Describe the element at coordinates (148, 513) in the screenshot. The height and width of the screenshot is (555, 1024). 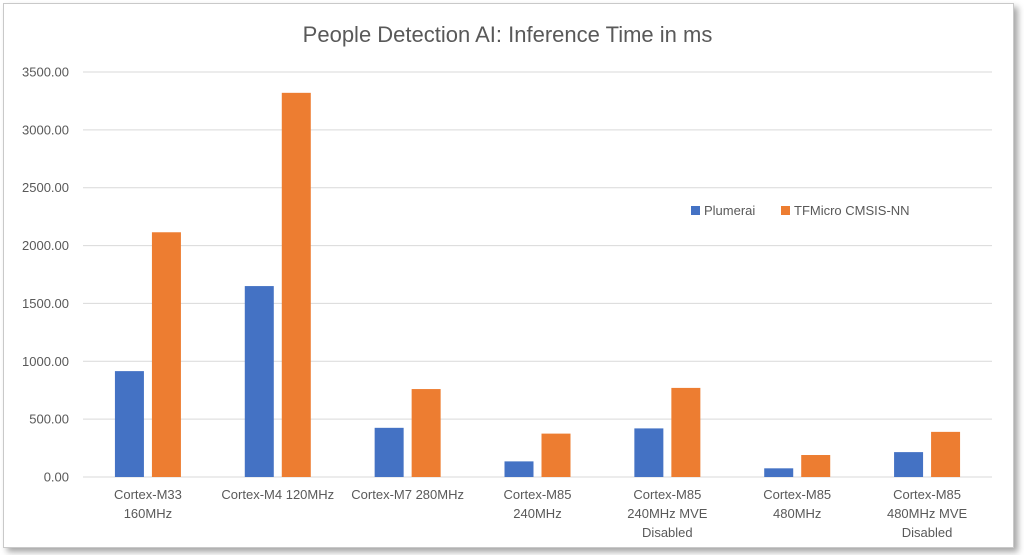
I see `x-category-label: 160MHz` at that location.